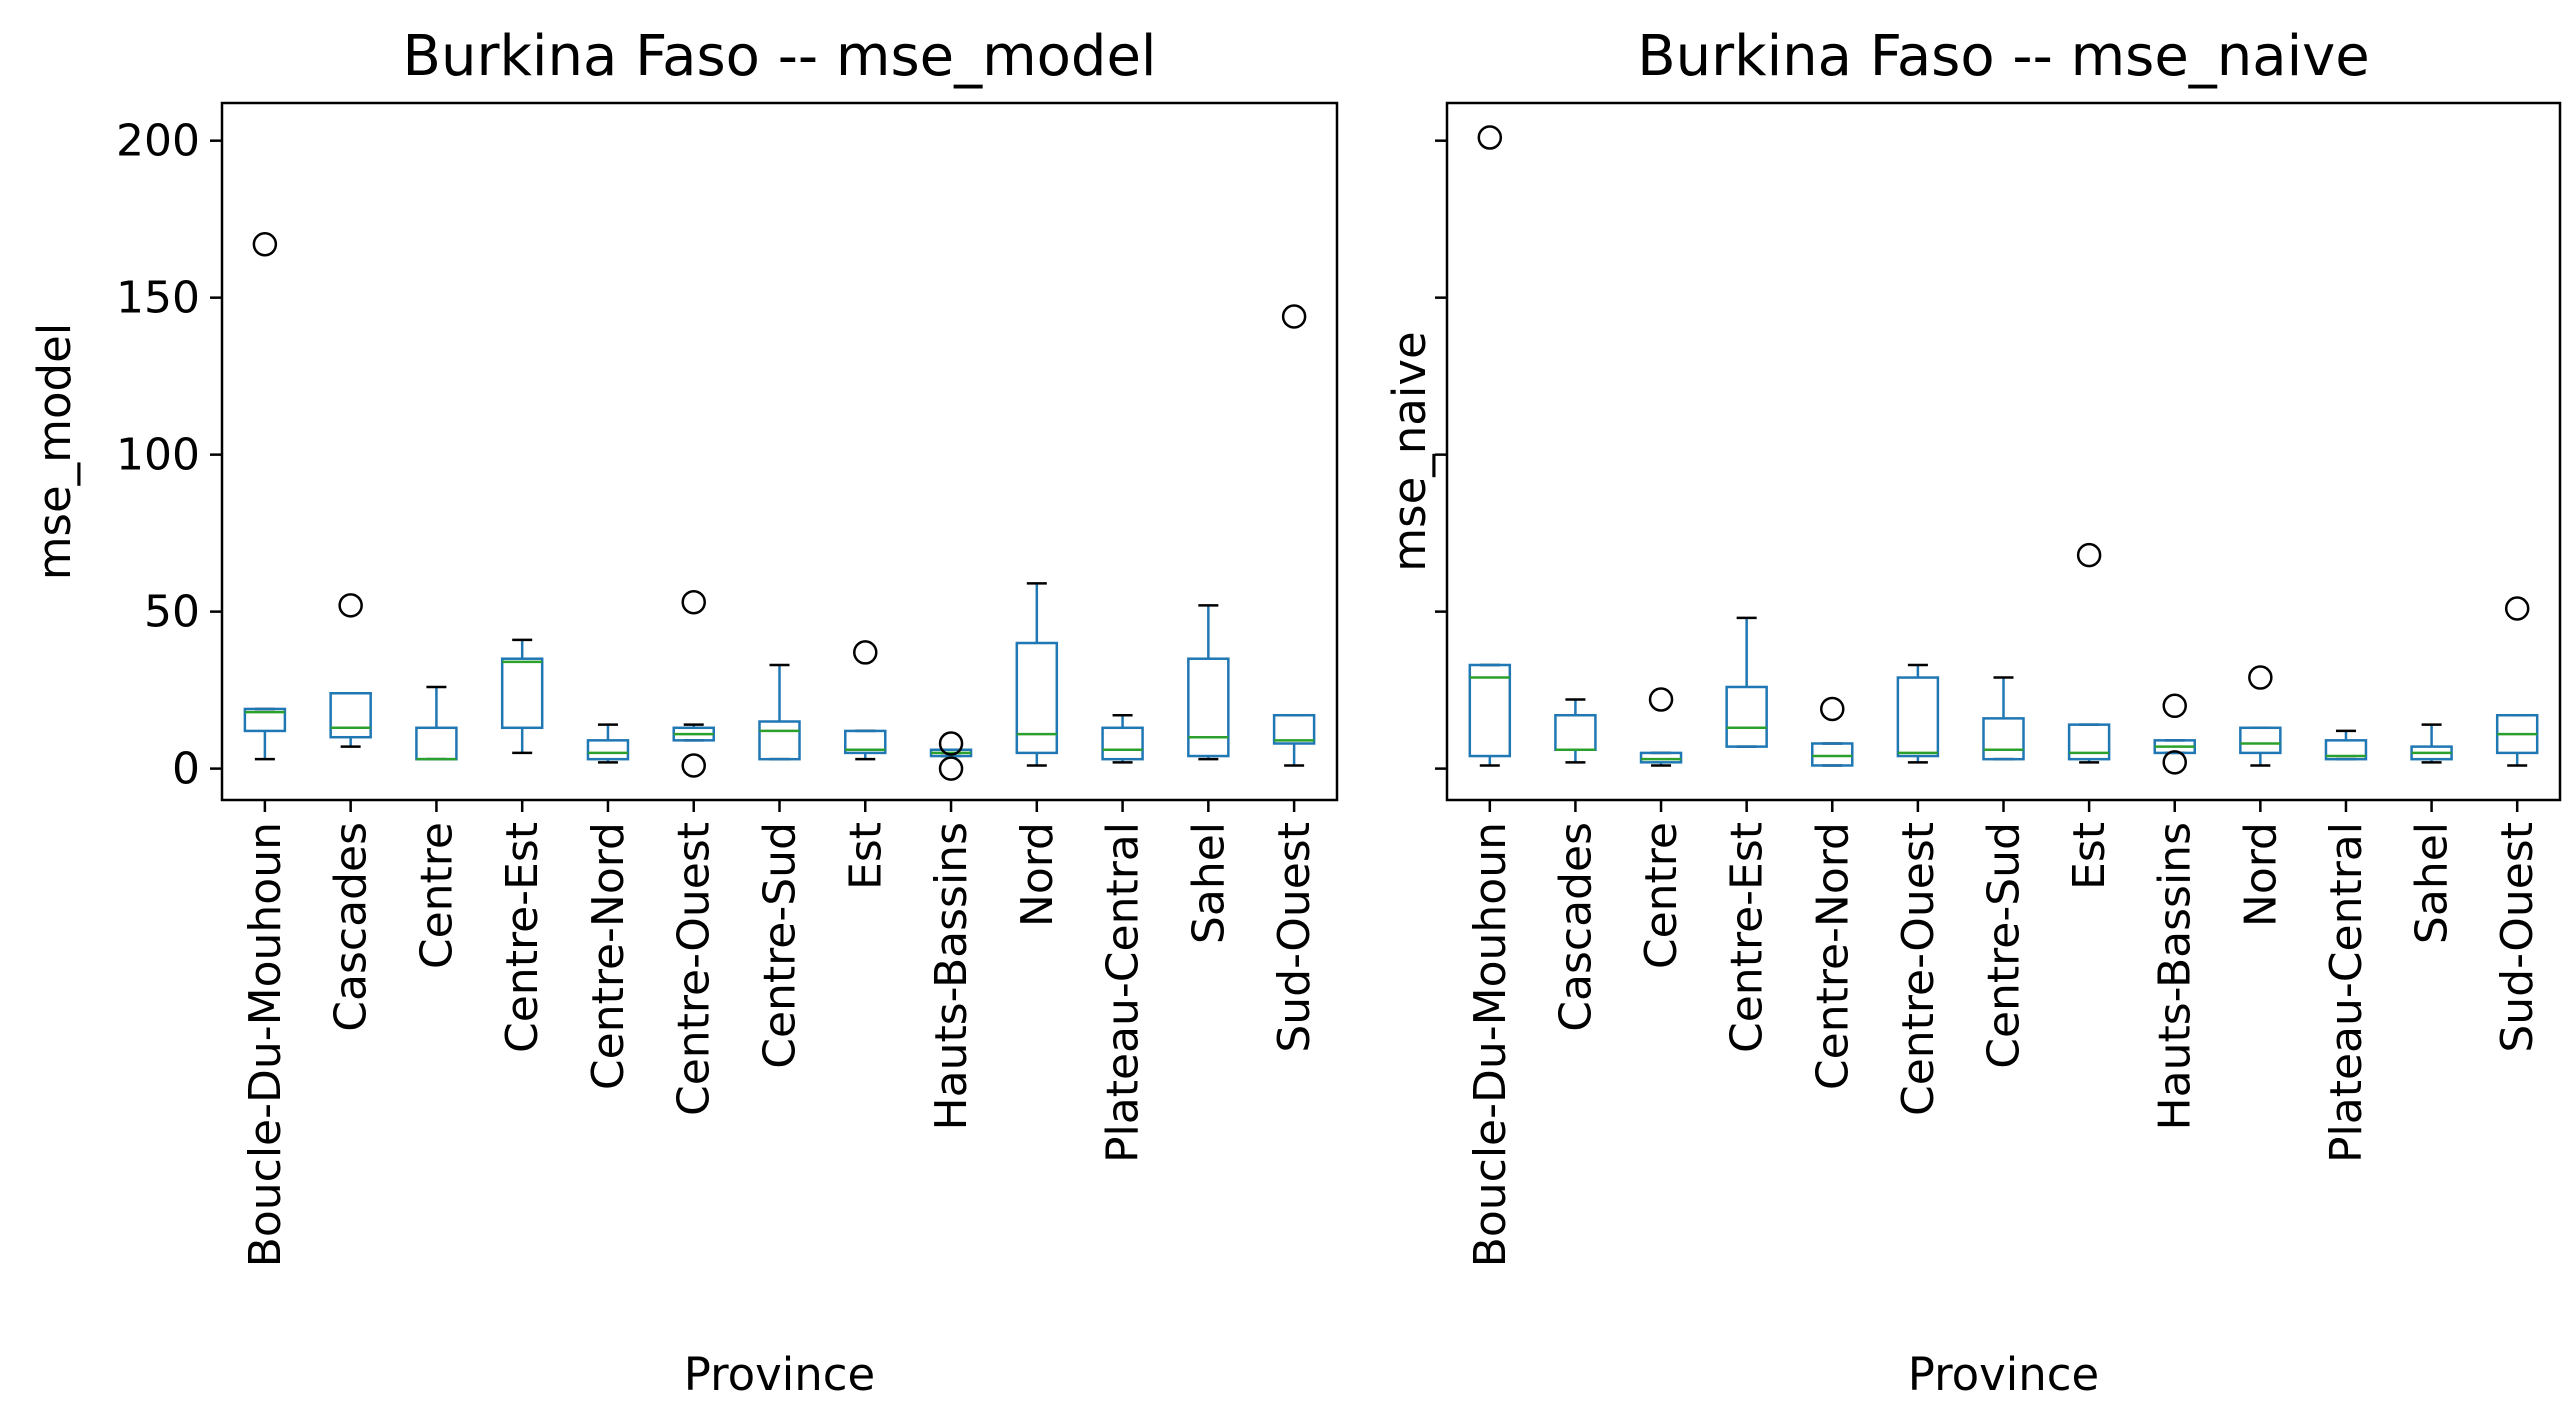 This screenshot has width=2576, height=1424. Describe the element at coordinates (158, 298) in the screenshot. I see `y-tick-label: 150` at that location.